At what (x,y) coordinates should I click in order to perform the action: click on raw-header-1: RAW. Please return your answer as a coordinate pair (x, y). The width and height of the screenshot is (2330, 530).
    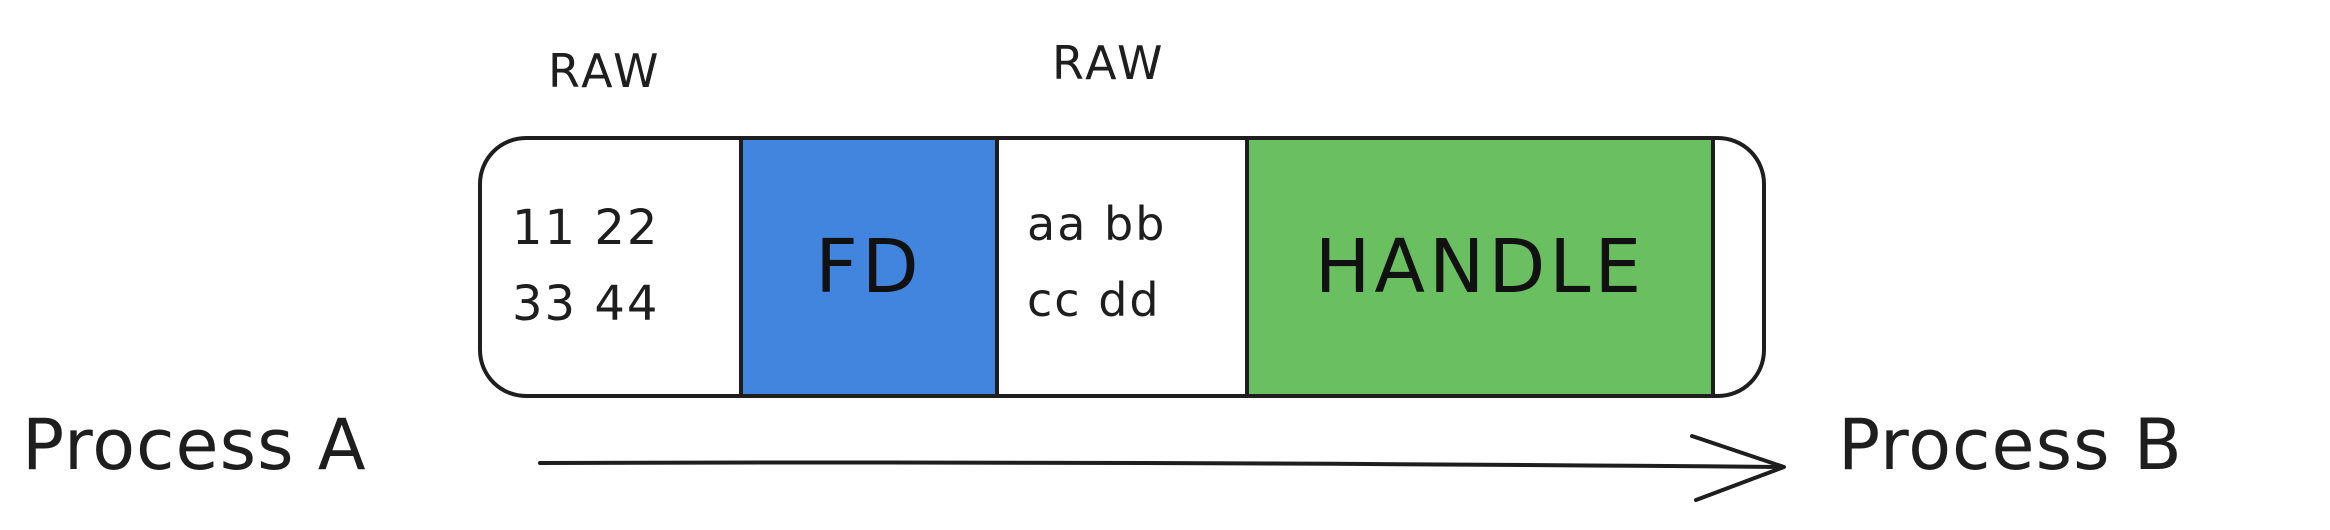
    Looking at the image, I should click on (605, 71).